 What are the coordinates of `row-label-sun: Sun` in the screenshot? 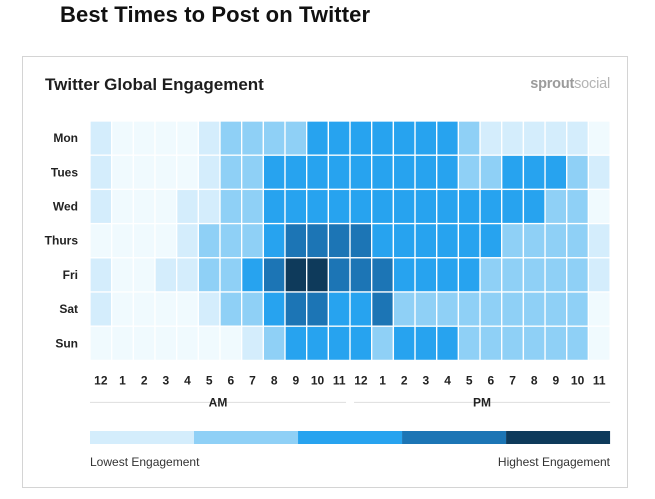 It's located at (66, 343).